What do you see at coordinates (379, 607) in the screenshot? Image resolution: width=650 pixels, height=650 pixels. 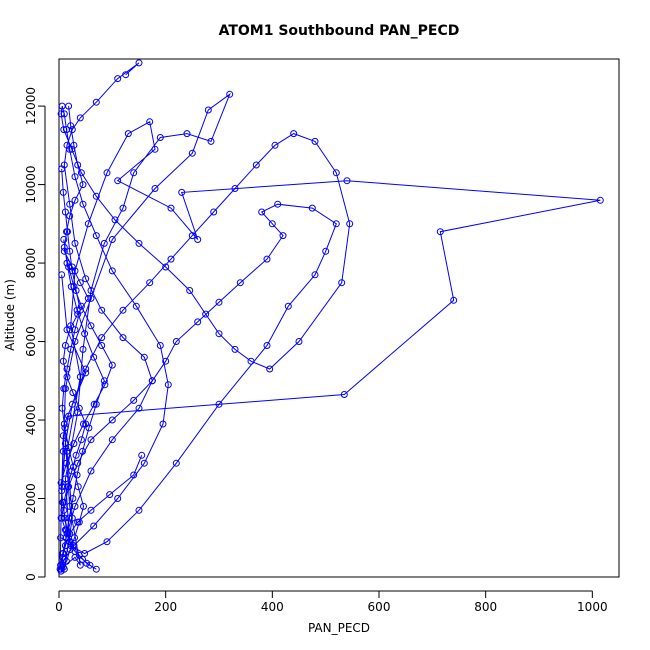 I see `x-tick-label: 600` at bounding box center [379, 607].